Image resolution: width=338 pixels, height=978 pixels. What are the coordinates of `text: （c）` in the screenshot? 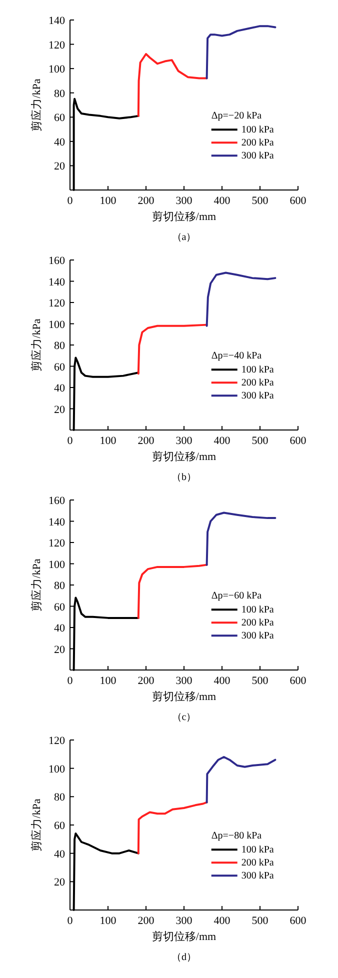 It's located at (184, 717).